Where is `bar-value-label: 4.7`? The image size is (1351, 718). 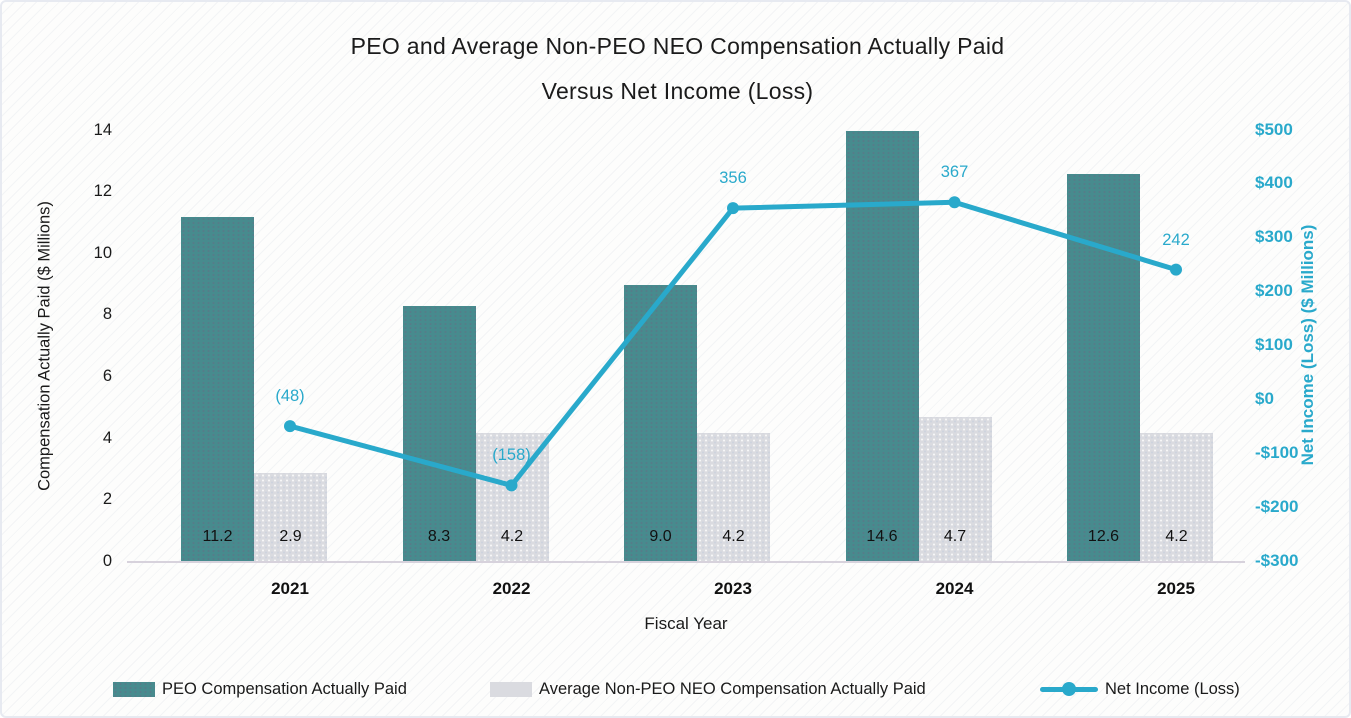 bar-value-label: 4.7 is located at coordinates (955, 536).